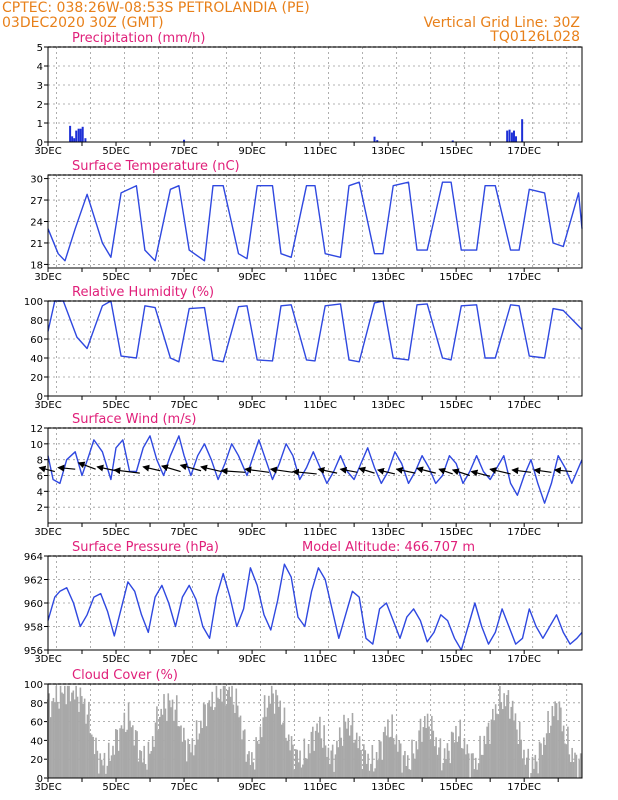  Describe the element at coordinates (115, 405) in the screenshot. I see `x-tick-label: 5DEC` at that location.